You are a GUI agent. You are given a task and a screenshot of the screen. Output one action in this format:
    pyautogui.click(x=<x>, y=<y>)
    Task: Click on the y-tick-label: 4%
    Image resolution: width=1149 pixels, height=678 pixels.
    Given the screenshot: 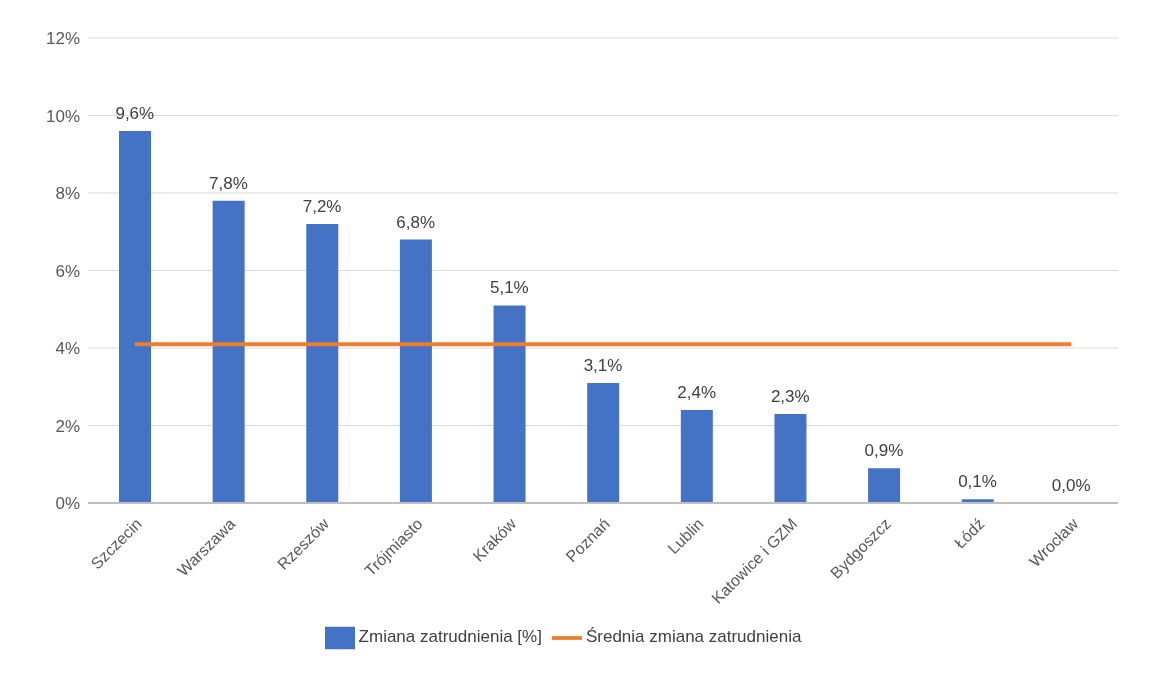 What is the action you would take?
    pyautogui.click(x=67, y=349)
    